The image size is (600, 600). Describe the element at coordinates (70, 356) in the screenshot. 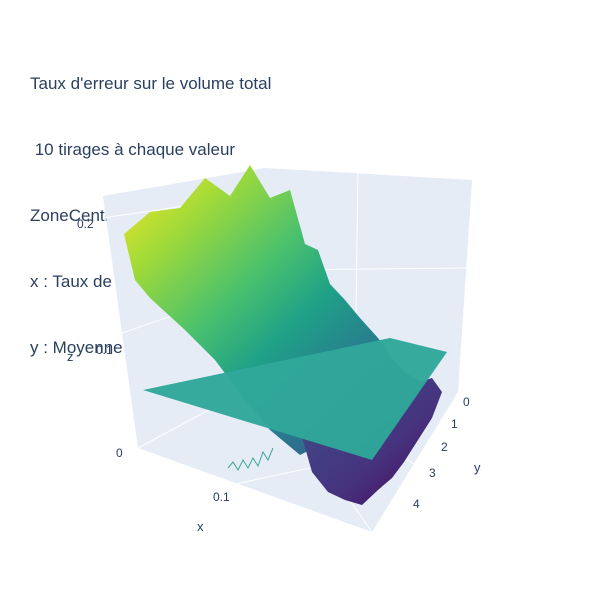

I see `z-axis-title: z` at that location.